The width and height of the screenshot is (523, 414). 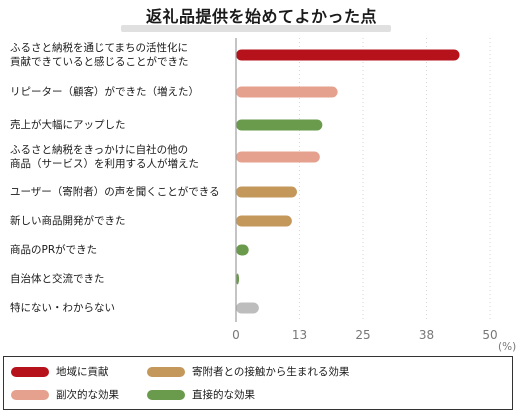 What do you see at coordinates (258, 383) in the screenshot?
I see `legend: 地域に貢献 寄附者との接触から生まれる効果 副次的な効果 直接的な効果` at bounding box center [258, 383].